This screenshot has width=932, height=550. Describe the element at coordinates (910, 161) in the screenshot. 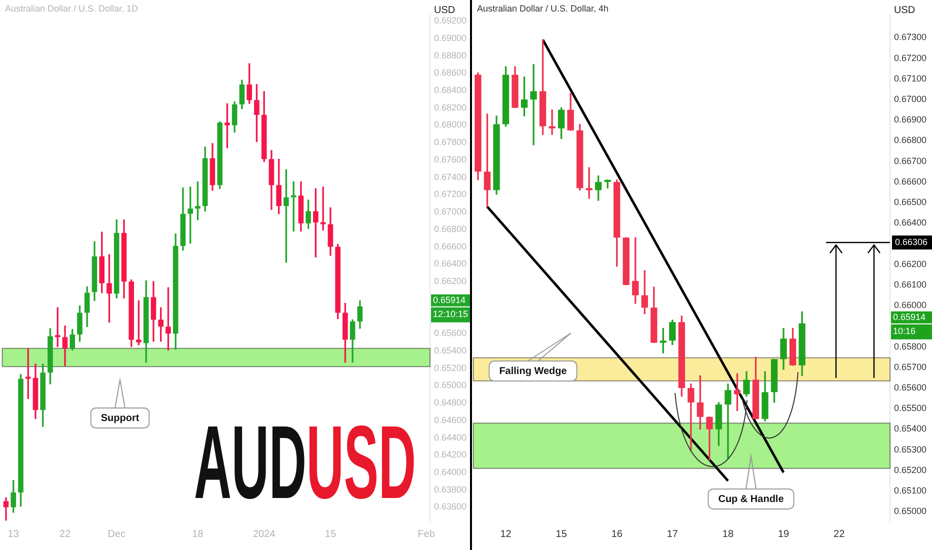

I see `y-tick-label: 0.66700` at that location.